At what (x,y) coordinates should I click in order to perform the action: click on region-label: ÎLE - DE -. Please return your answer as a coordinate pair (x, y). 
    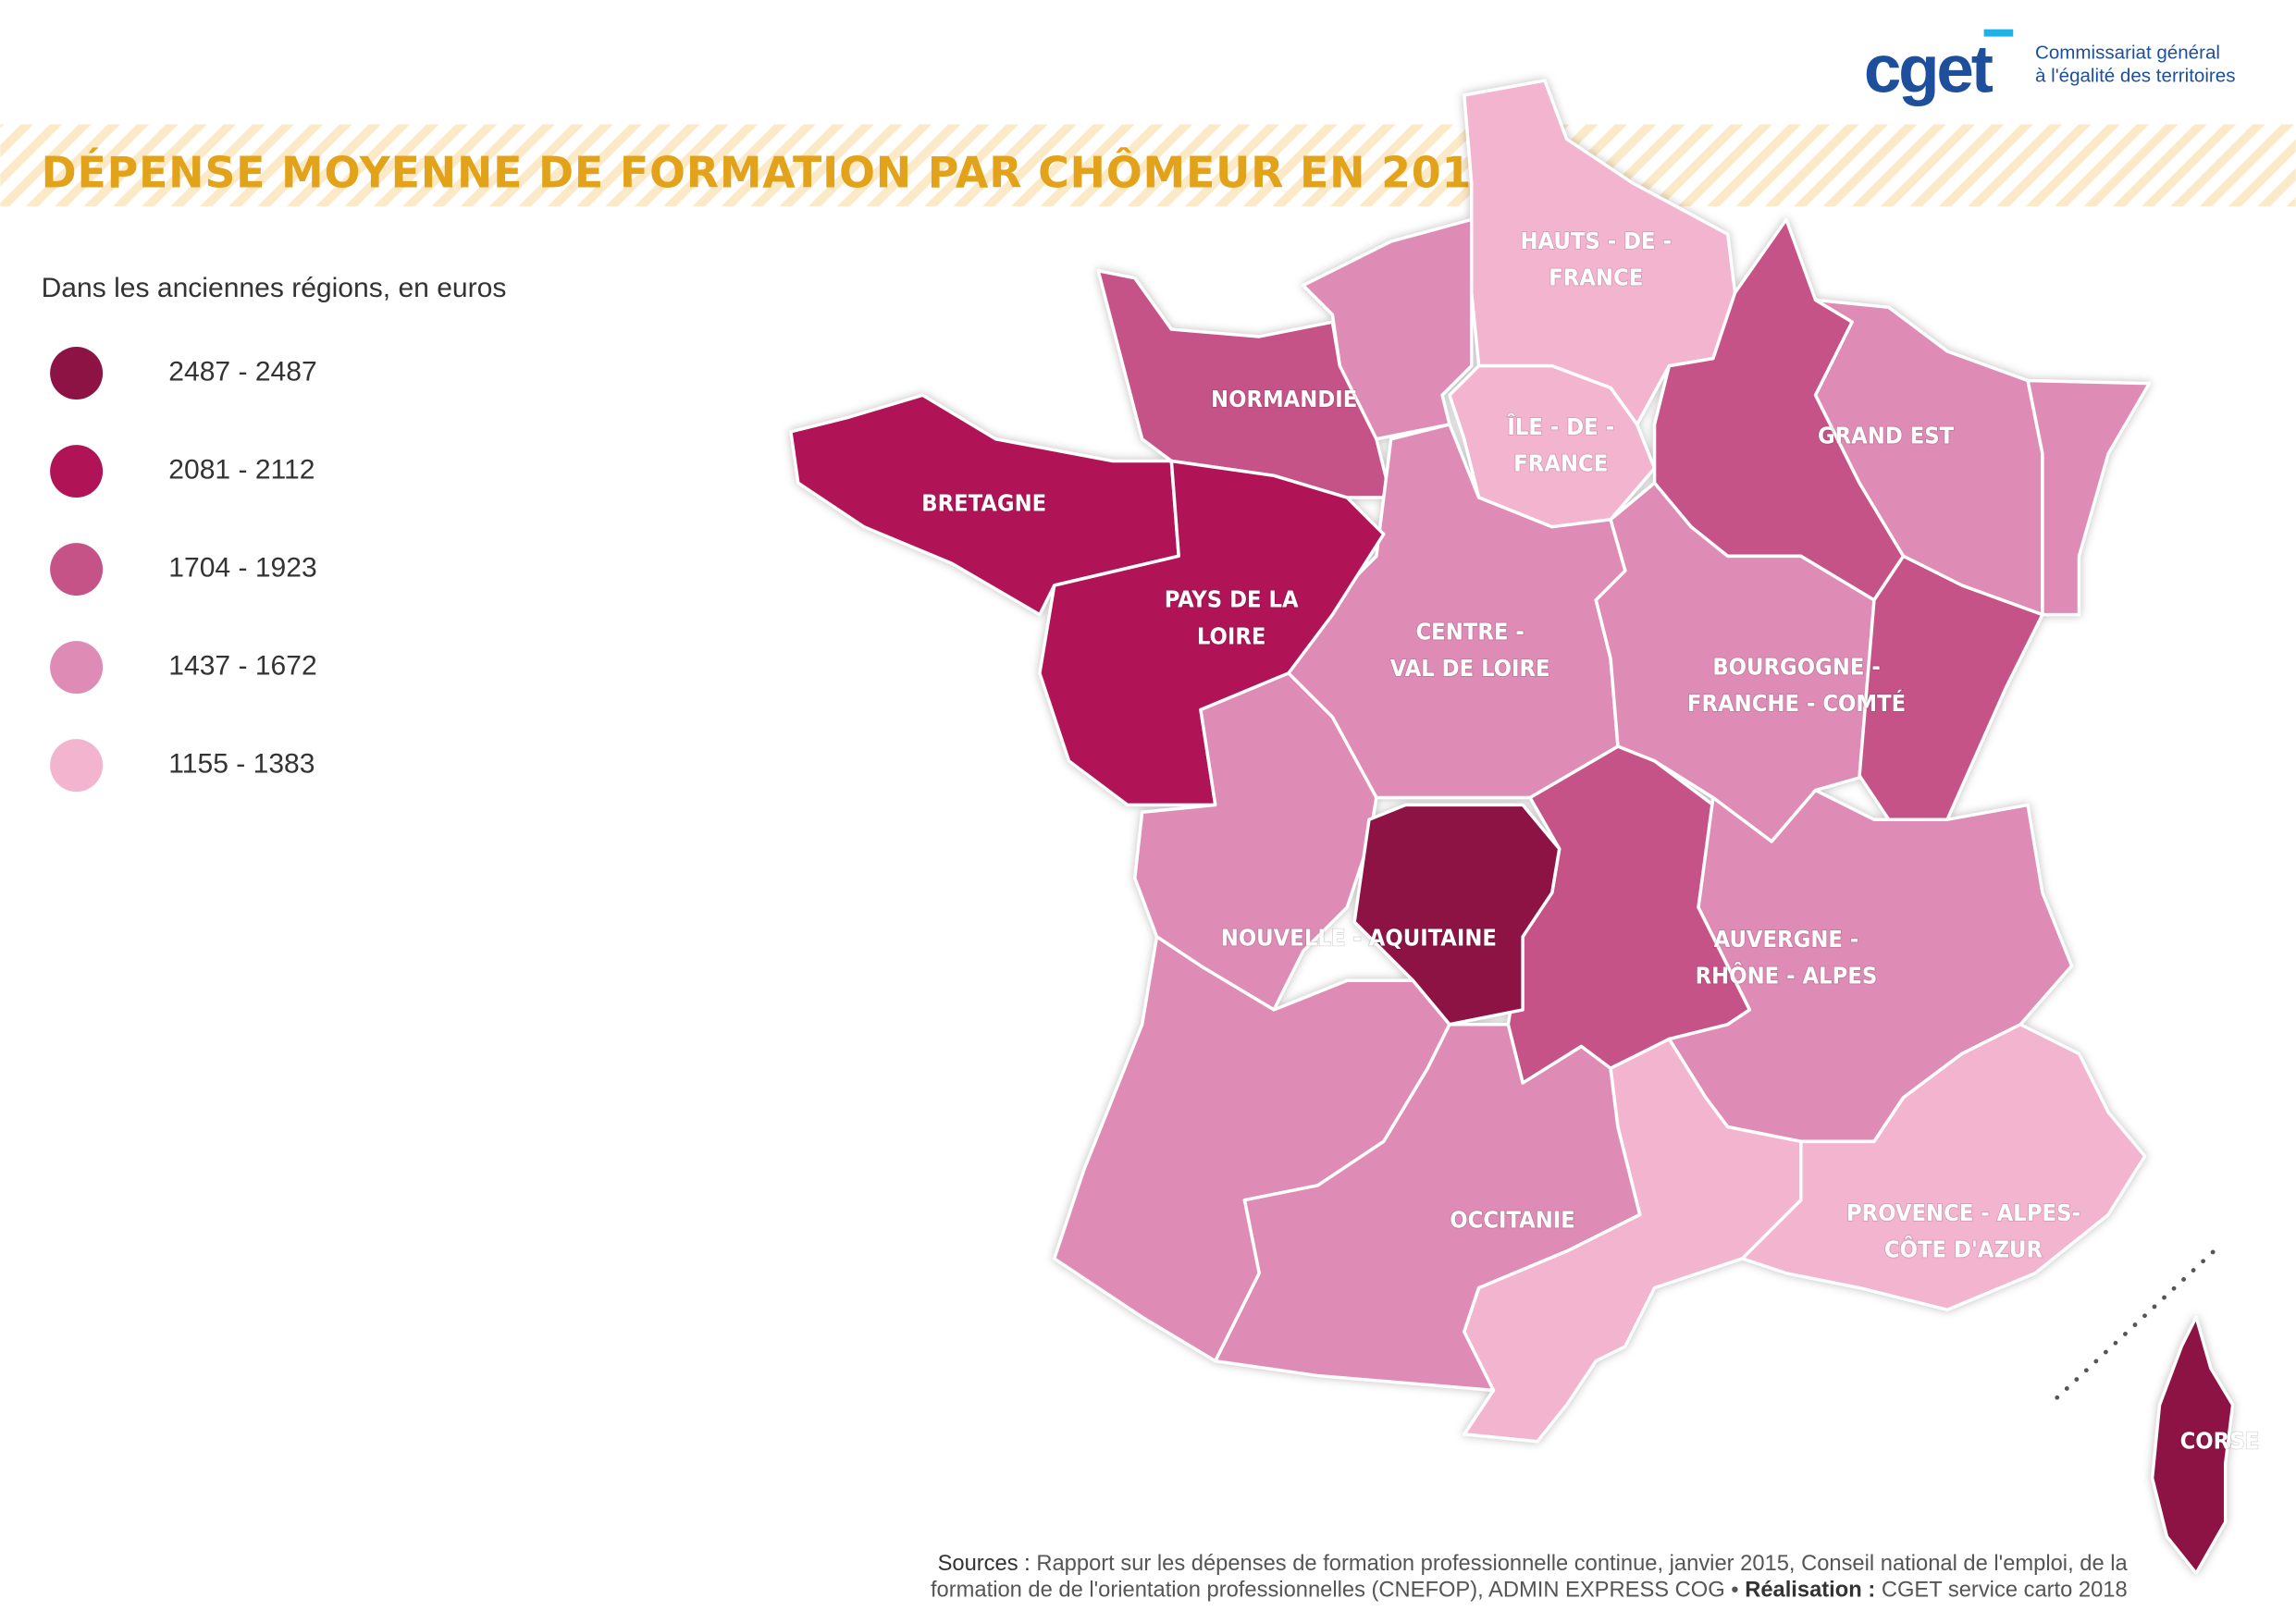
    Looking at the image, I should click on (1560, 426).